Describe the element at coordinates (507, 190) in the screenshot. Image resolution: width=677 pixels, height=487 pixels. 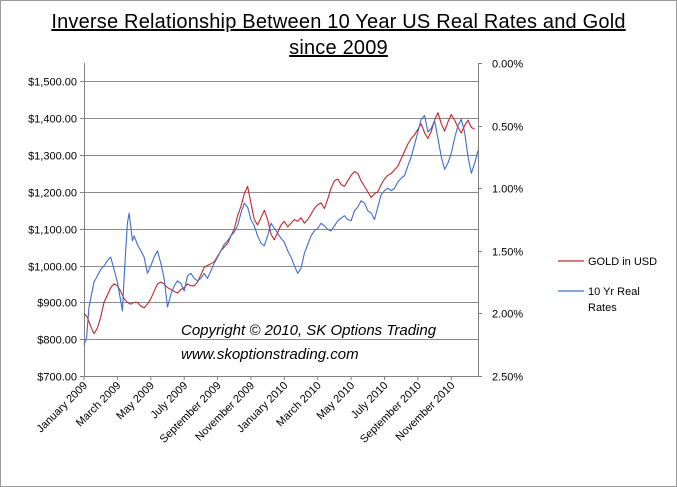
I see `right-axis-tick-label: 1.00%` at that location.